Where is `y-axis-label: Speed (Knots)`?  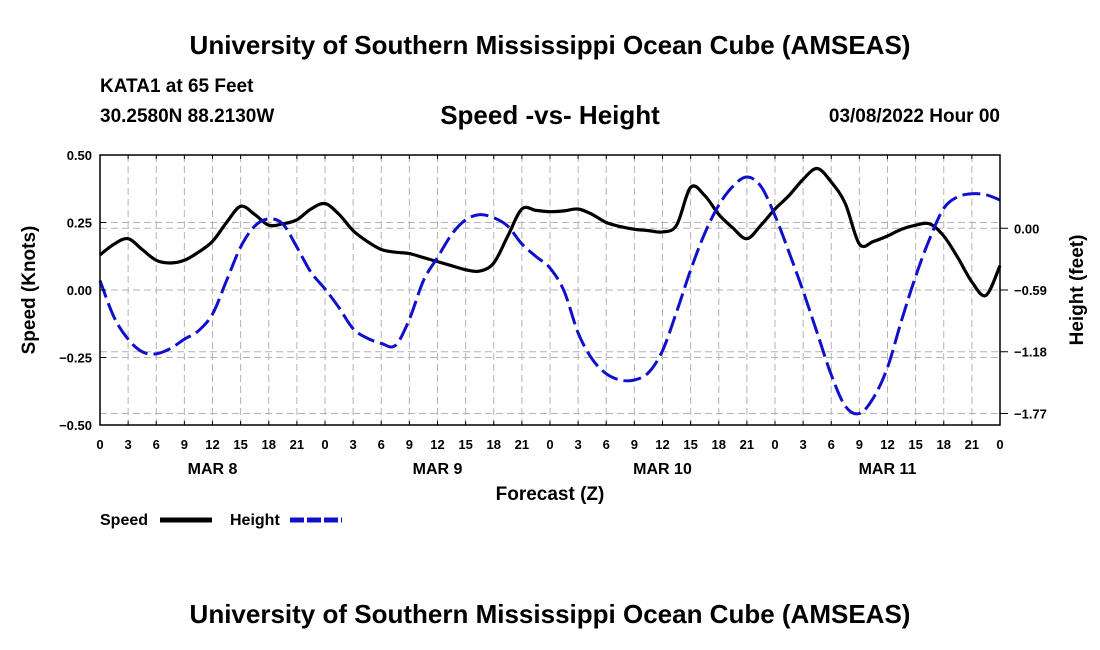
y-axis-label: Speed (Knots) is located at coordinates (29, 290).